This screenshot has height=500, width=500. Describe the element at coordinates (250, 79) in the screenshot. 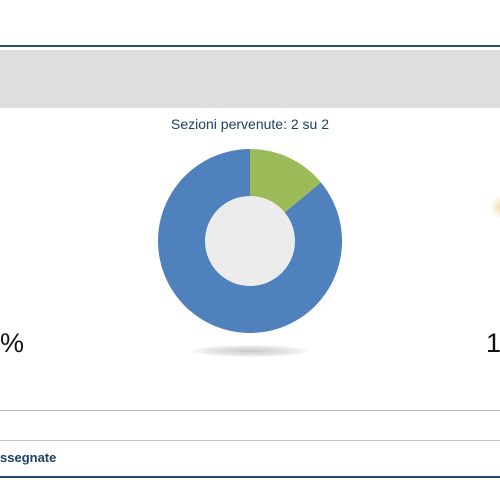

I see `header-band` at that location.